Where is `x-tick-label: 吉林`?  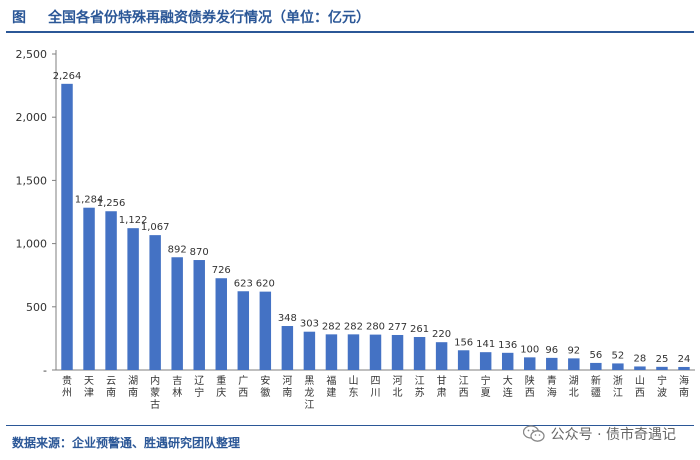
x-tick-label: 吉林 is located at coordinates (177, 387).